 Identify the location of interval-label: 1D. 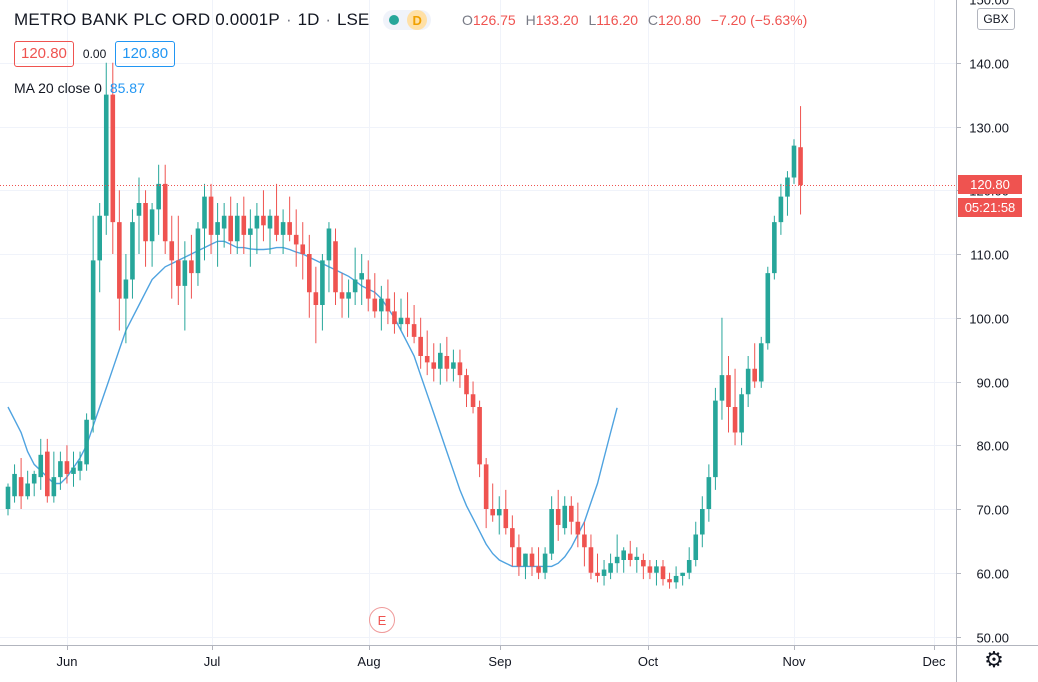
(308, 19).